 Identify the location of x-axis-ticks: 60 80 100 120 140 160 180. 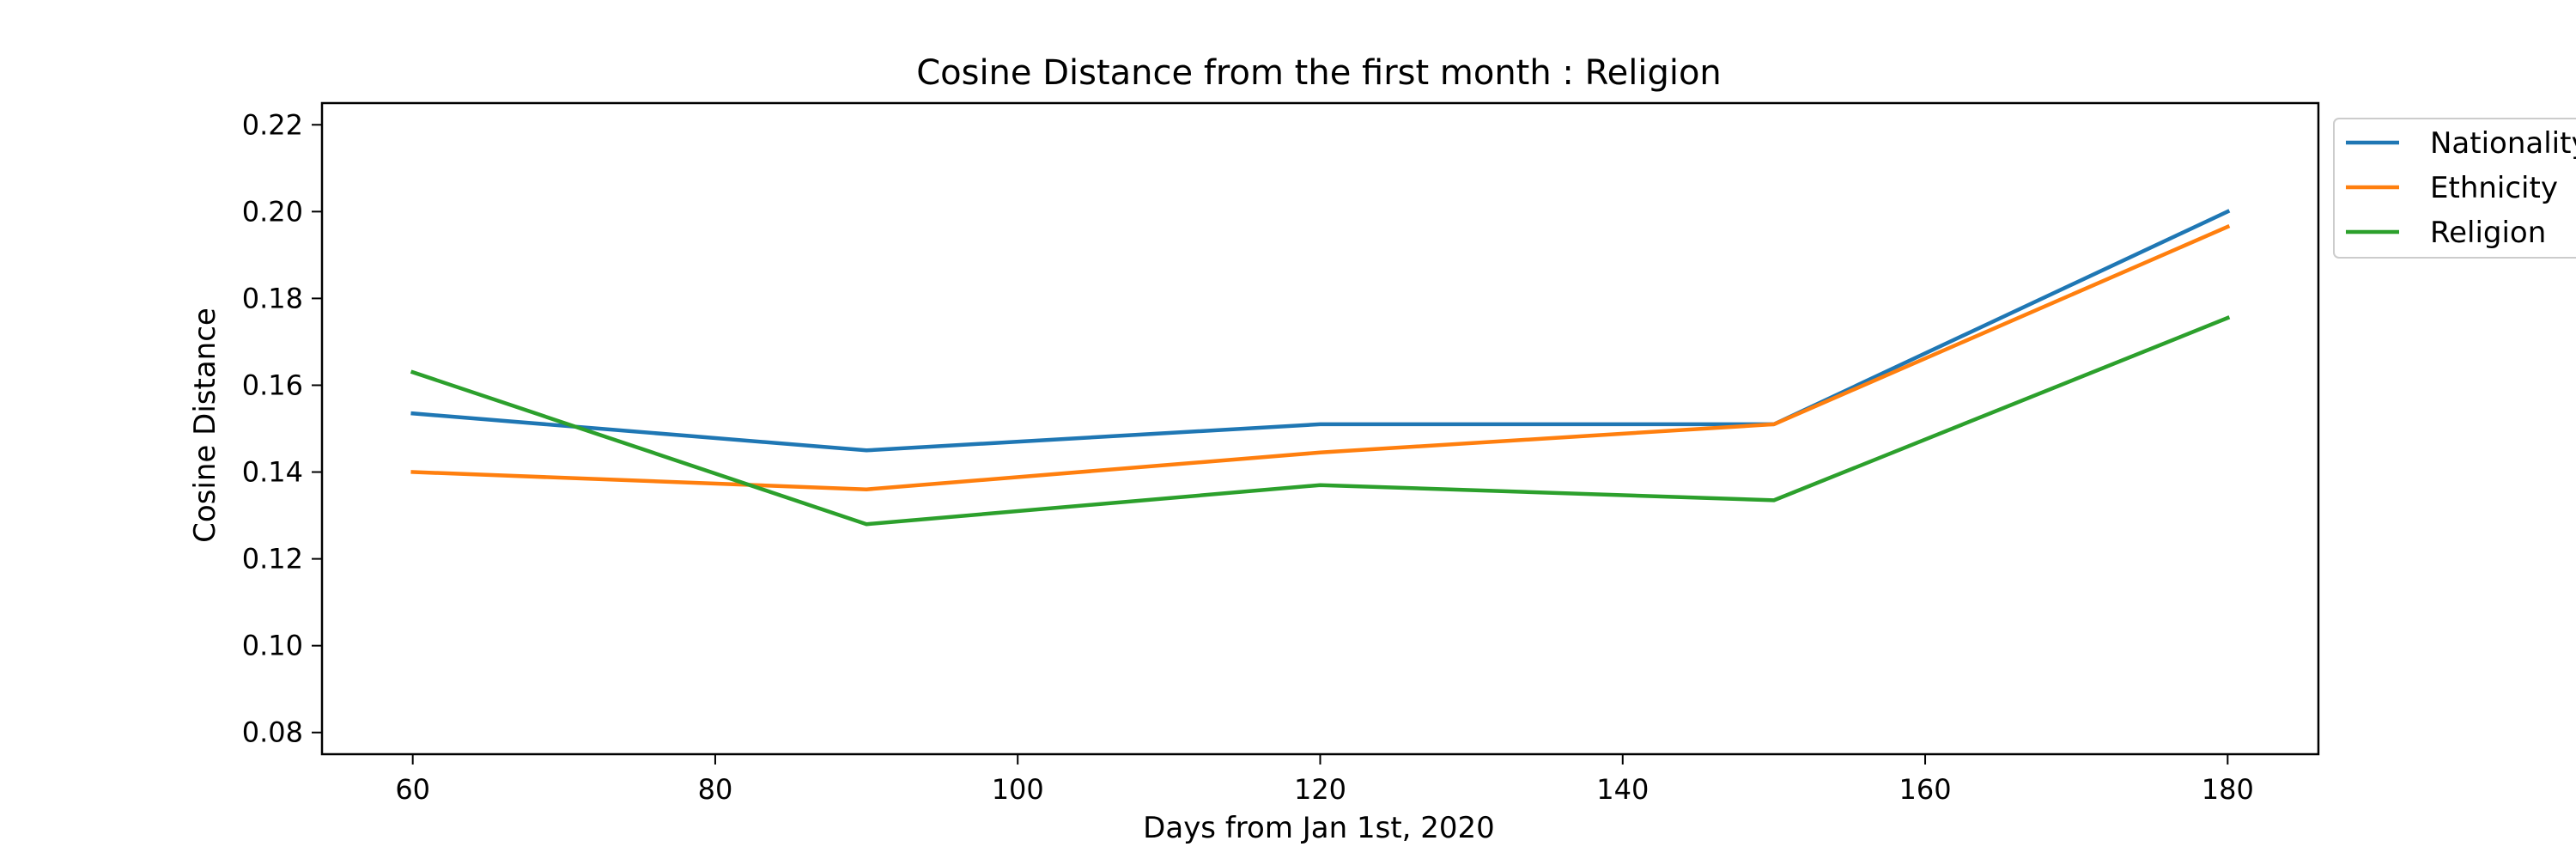
(1324, 780).